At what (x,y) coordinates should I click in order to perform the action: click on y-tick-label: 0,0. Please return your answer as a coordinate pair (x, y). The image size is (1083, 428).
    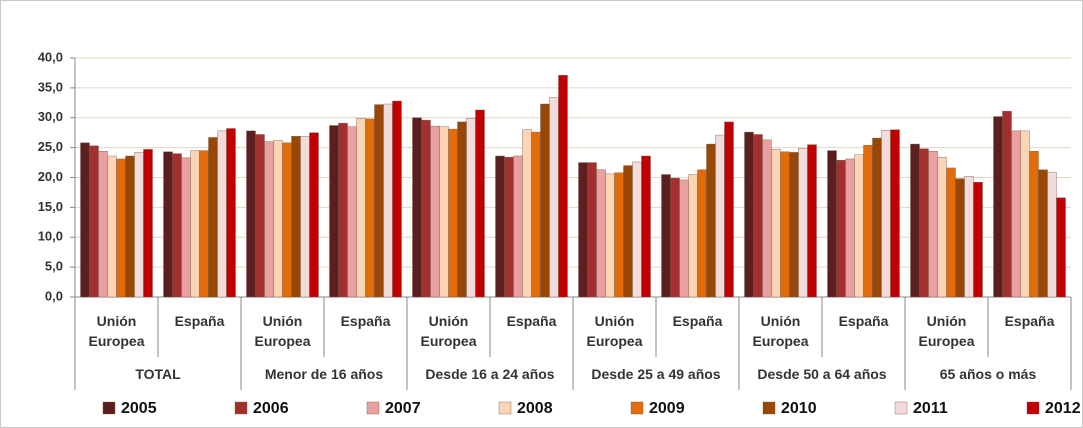
    Looking at the image, I should click on (54, 295).